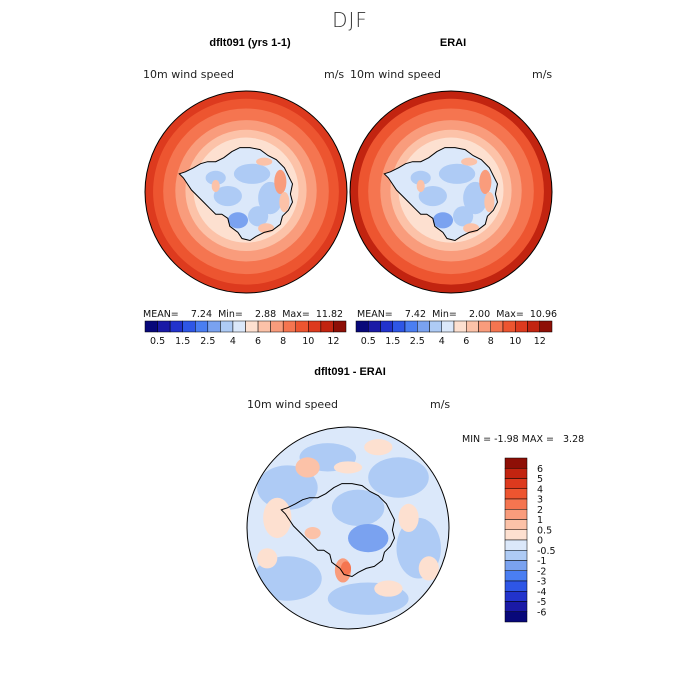 The width and height of the screenshot is (700, 700). I want to click on panel1-units-label: m/s, so click(334, 74).